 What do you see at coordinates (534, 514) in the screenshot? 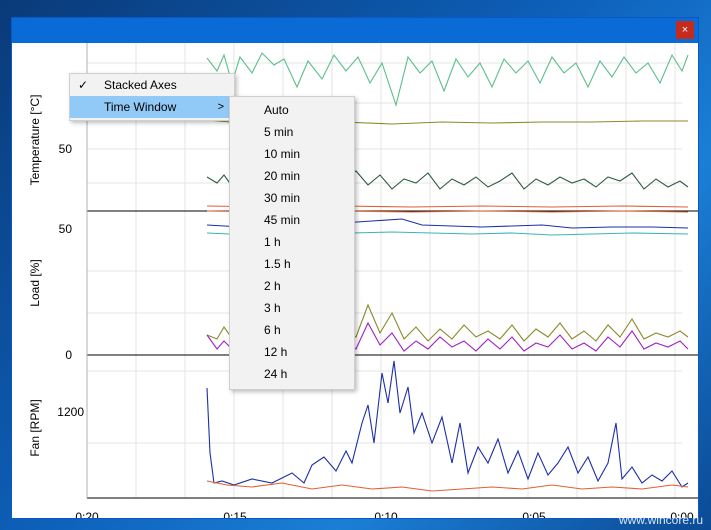
I see `x-tick-0-05: 0:05` at bounding box center [534, 514].